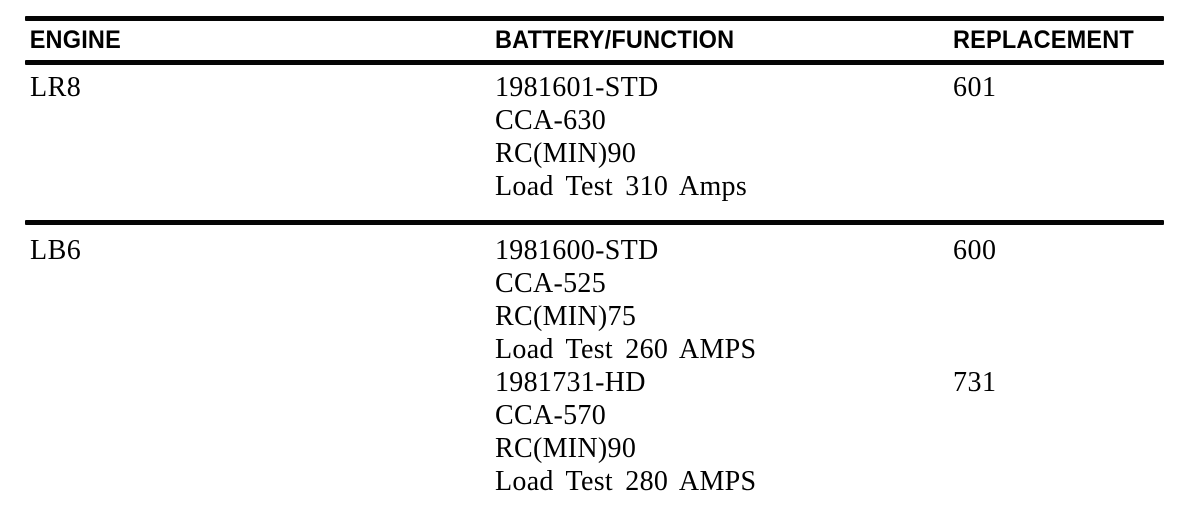  Describe the element at coordinates (550, 415) in the screenshot. I see `battery-cca-spec: CCA-570` at that location.